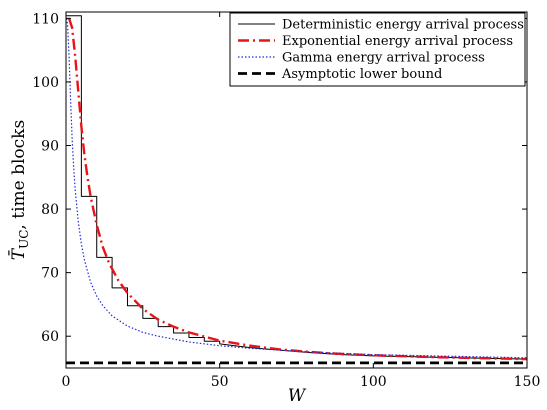  I want to click on legend-box, so click(377, 49).